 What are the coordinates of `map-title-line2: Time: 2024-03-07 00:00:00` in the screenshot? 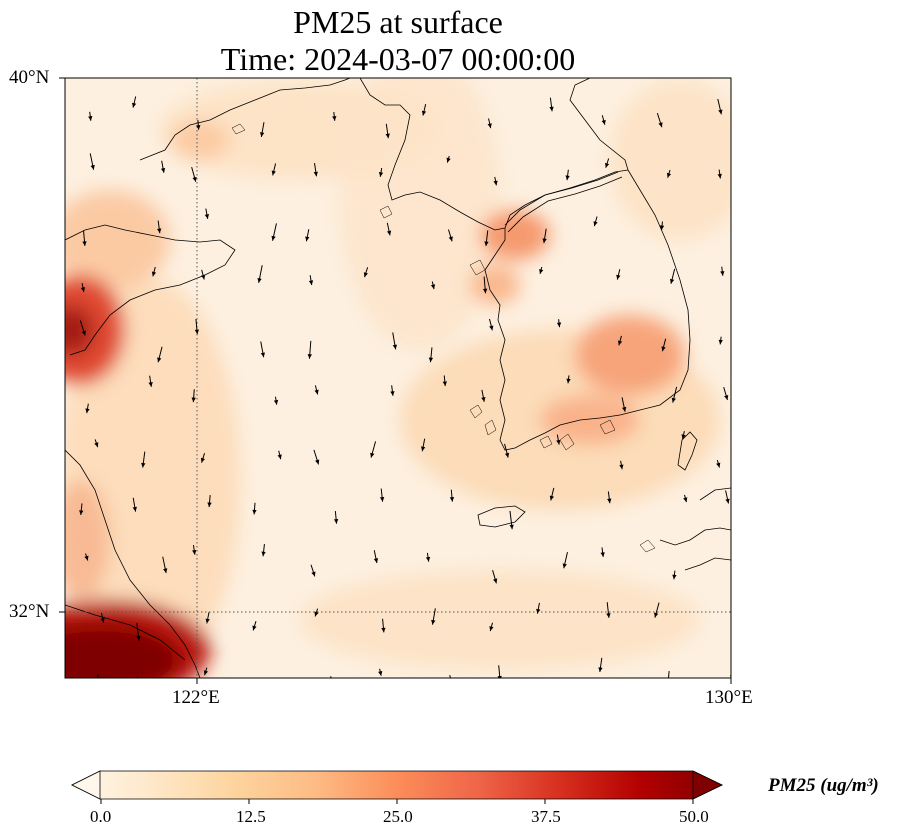 It's located at (398, 59).